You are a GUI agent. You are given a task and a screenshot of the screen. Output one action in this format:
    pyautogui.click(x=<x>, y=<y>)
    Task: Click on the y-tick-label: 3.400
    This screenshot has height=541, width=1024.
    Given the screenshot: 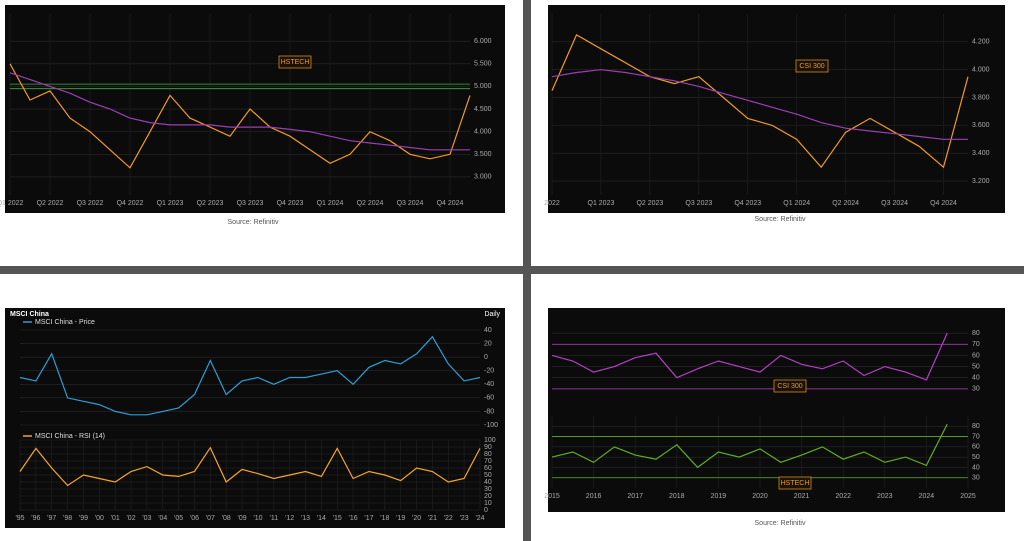 What is the action you would take?
    pyautogui.click(x=981, y=153)
    